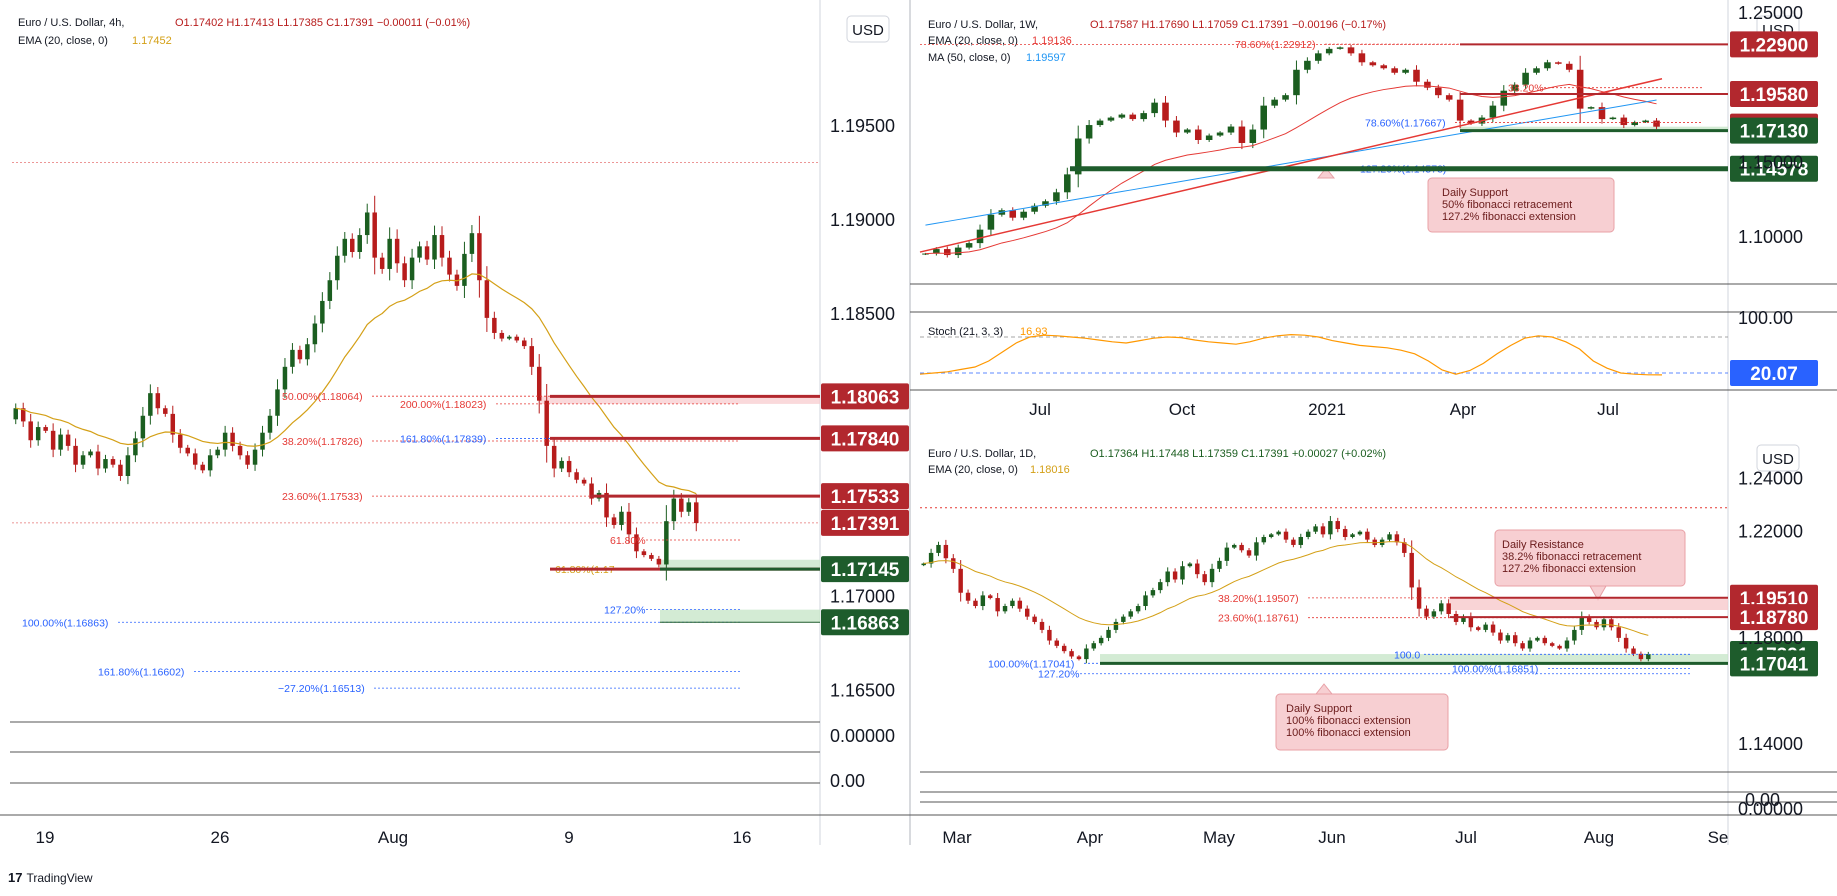  Describe the element at coordinates (982, 454) in the screenshot. I see `daily-symbol: Euro / U.S. Dollar, 1D,` at that location.